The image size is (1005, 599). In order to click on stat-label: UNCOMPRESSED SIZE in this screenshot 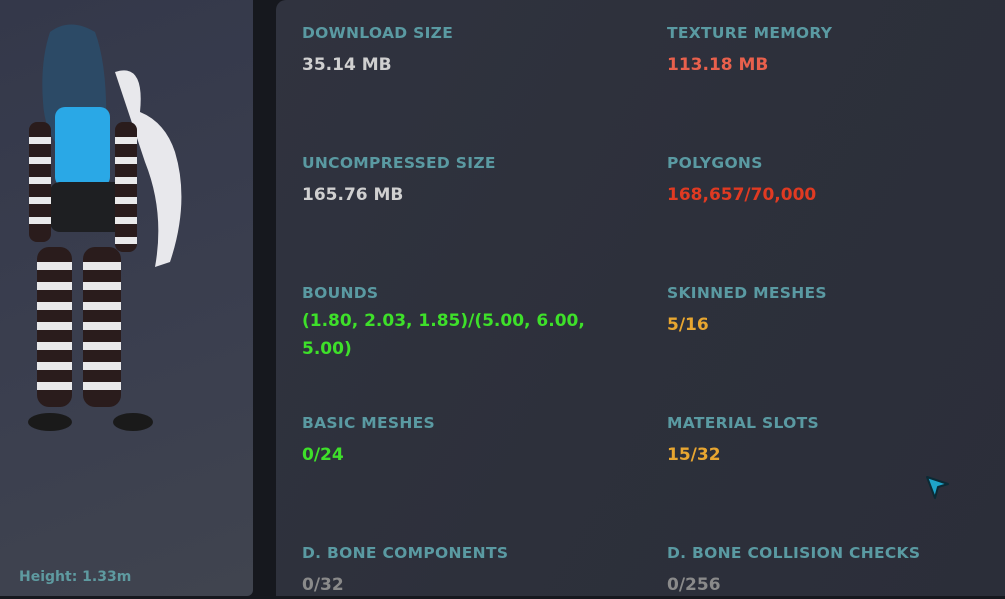, I will do `click(399, 163)`.